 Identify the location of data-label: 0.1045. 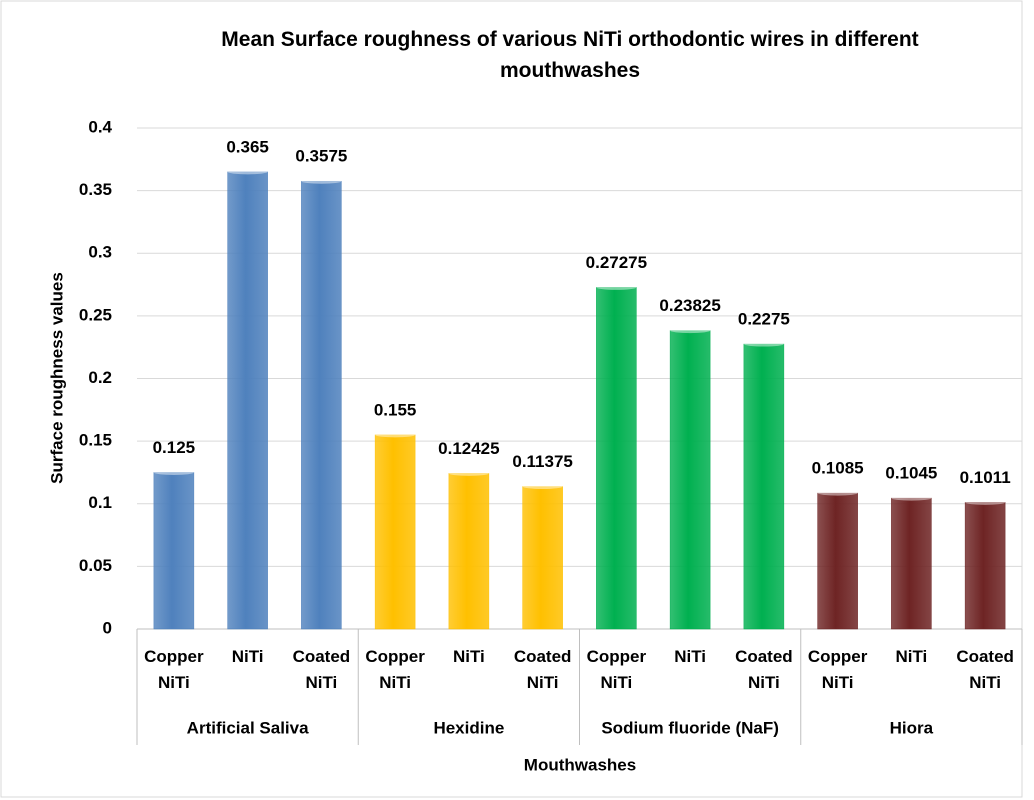
(911, 473).